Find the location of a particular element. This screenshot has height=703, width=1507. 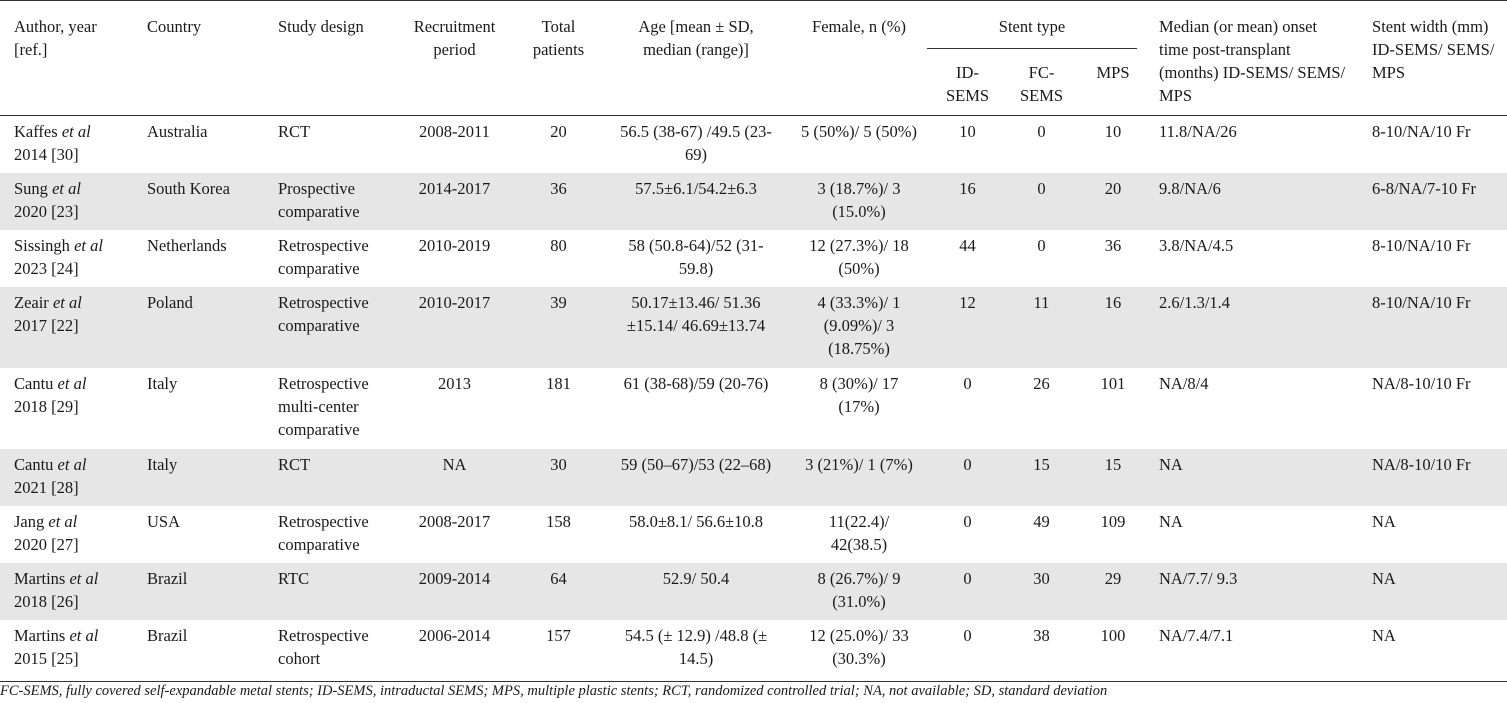

cell-design: Retrospective multi-center comparative is located at coordinates (323, 406).